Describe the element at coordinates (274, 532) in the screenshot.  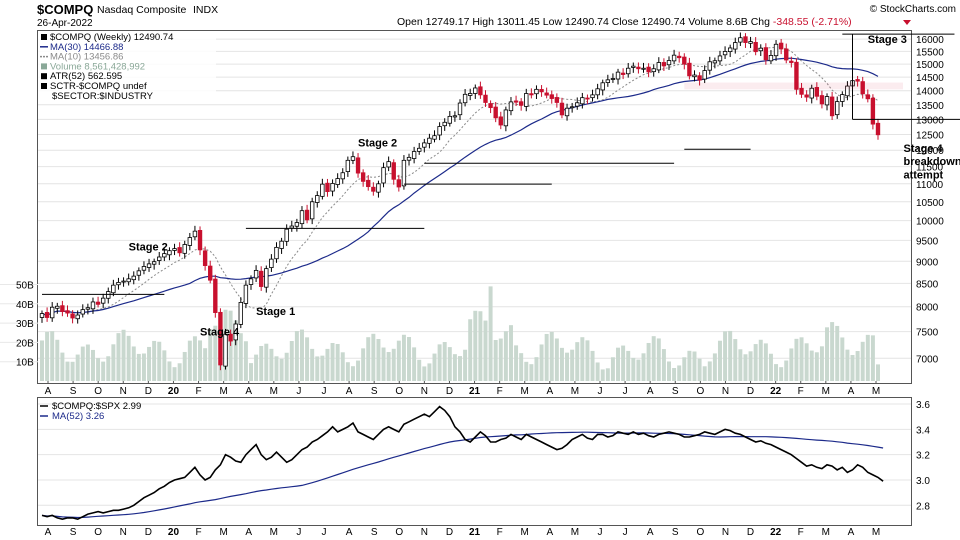
I see `ratio-date-tick-label: M` at that location.